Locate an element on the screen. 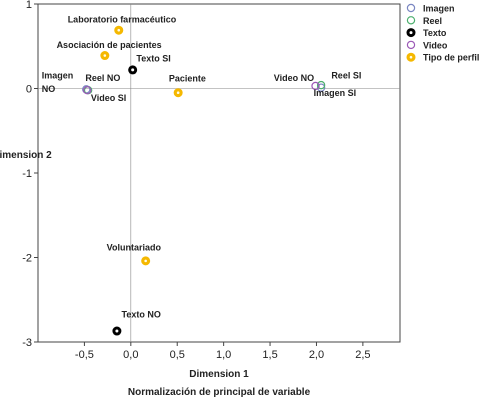 This screenshot has height=406, width=490. y-axis-ticks: 1 0 -1 -2 -3 is located at coordinates (30, 174).